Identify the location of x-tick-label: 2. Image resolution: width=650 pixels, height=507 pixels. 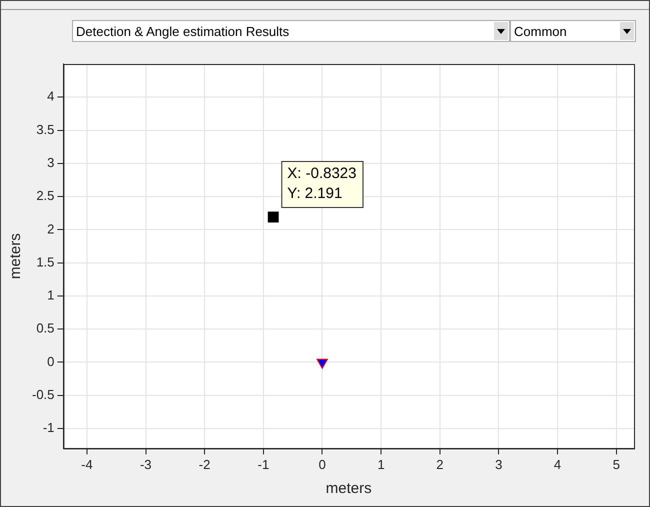
(440, 464).